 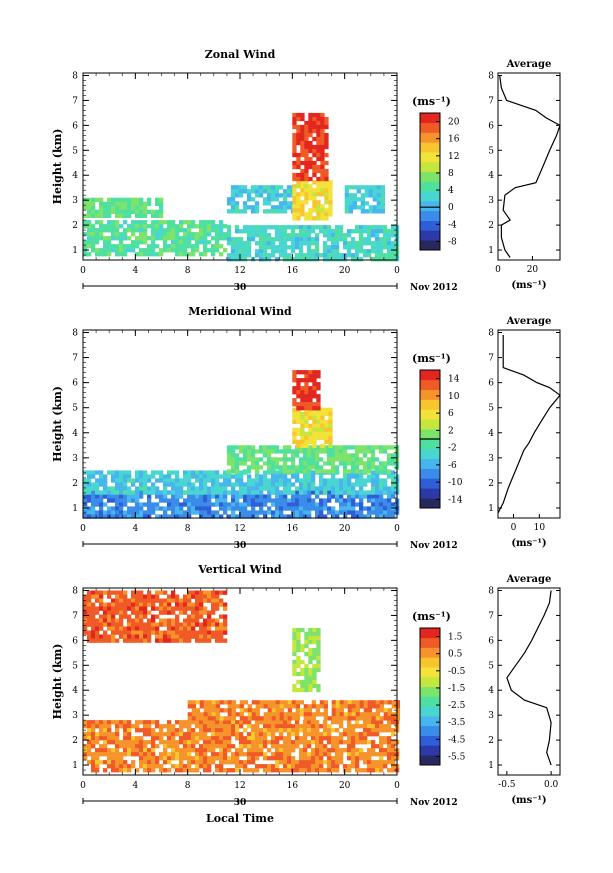 What do you see at coordinates (155, 238) in the screenshot?
I see `data-patch` at bounding box center [155, 238].